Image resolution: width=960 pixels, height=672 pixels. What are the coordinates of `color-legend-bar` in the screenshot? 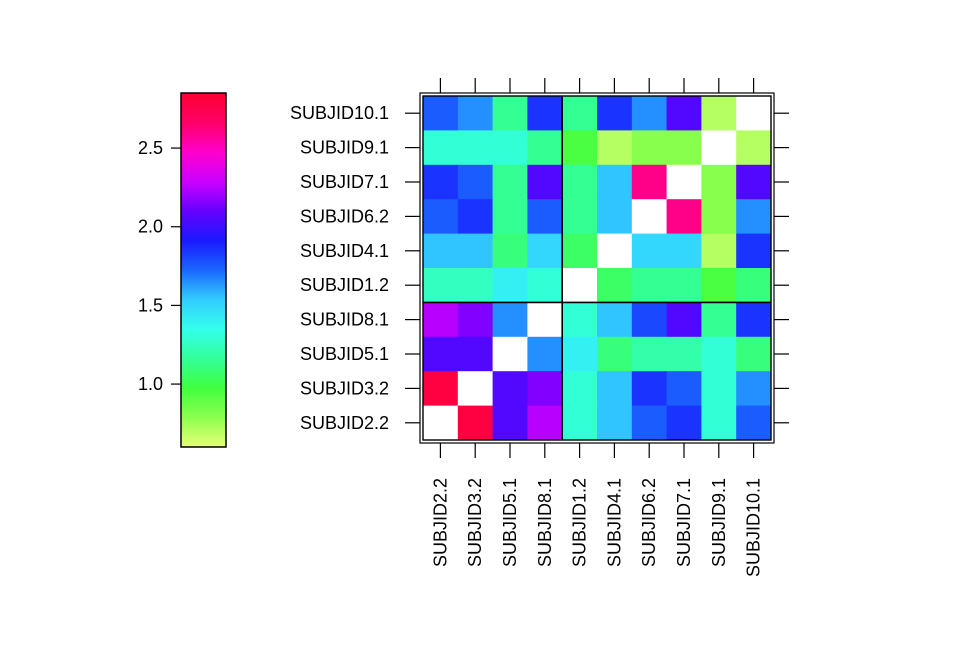 It's located at (203, 270).